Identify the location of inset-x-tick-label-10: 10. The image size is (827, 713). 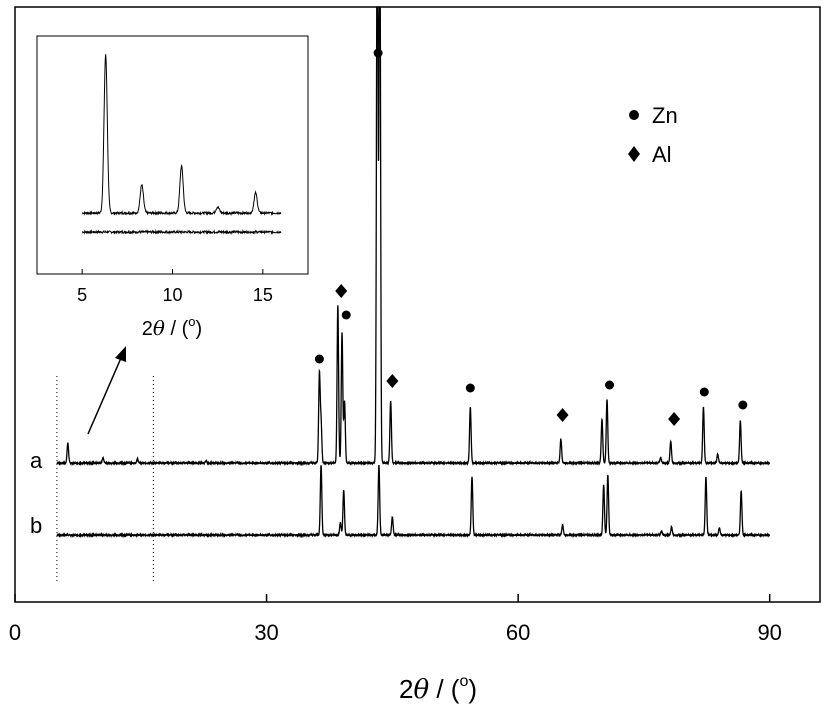
(172, 295).